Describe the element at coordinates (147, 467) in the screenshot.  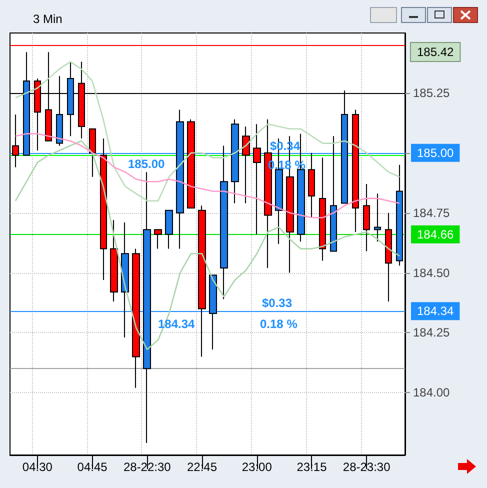
I see `x-tick-label: 28-22:30` at that location.